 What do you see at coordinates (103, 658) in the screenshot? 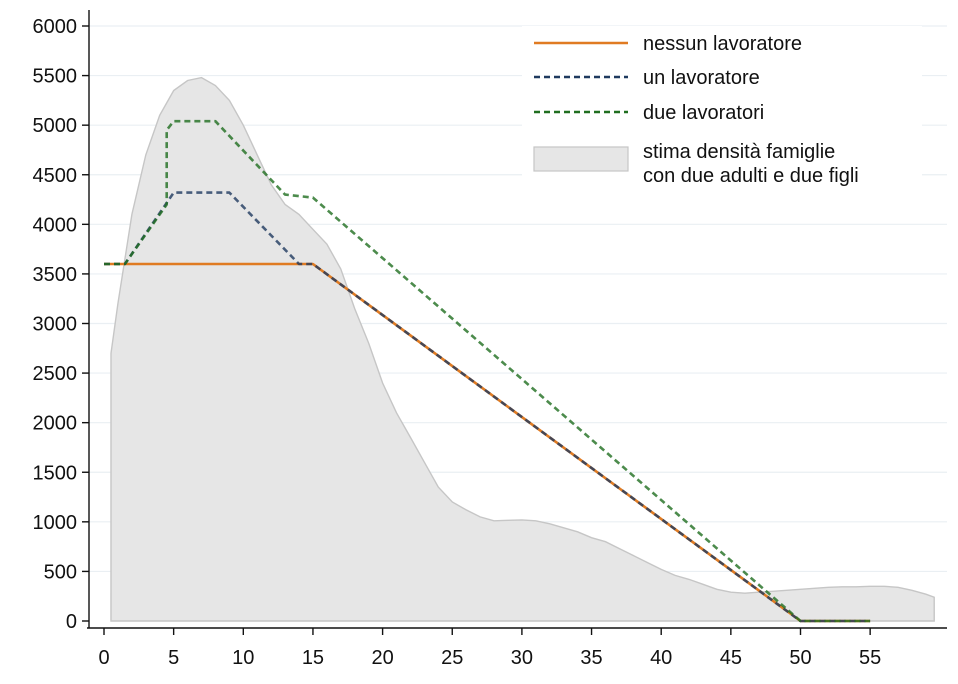
I see `x-tick-label: 0` at bounding box center [103, 658].